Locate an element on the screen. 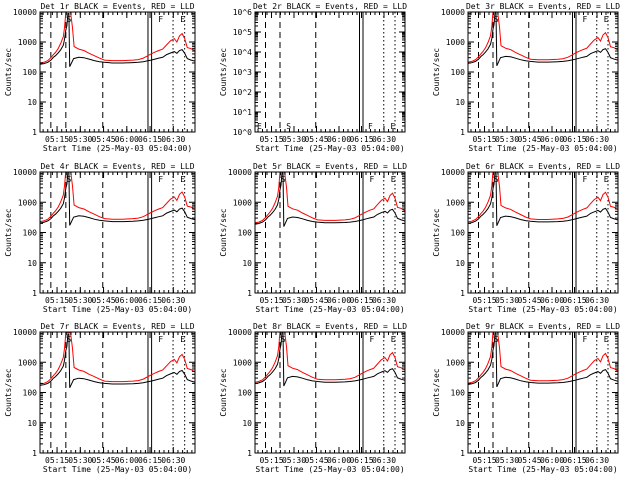 The width and height of the screenshot is (640, 480). y-tick-label: 10^3 is located at coordinates (242, 72).